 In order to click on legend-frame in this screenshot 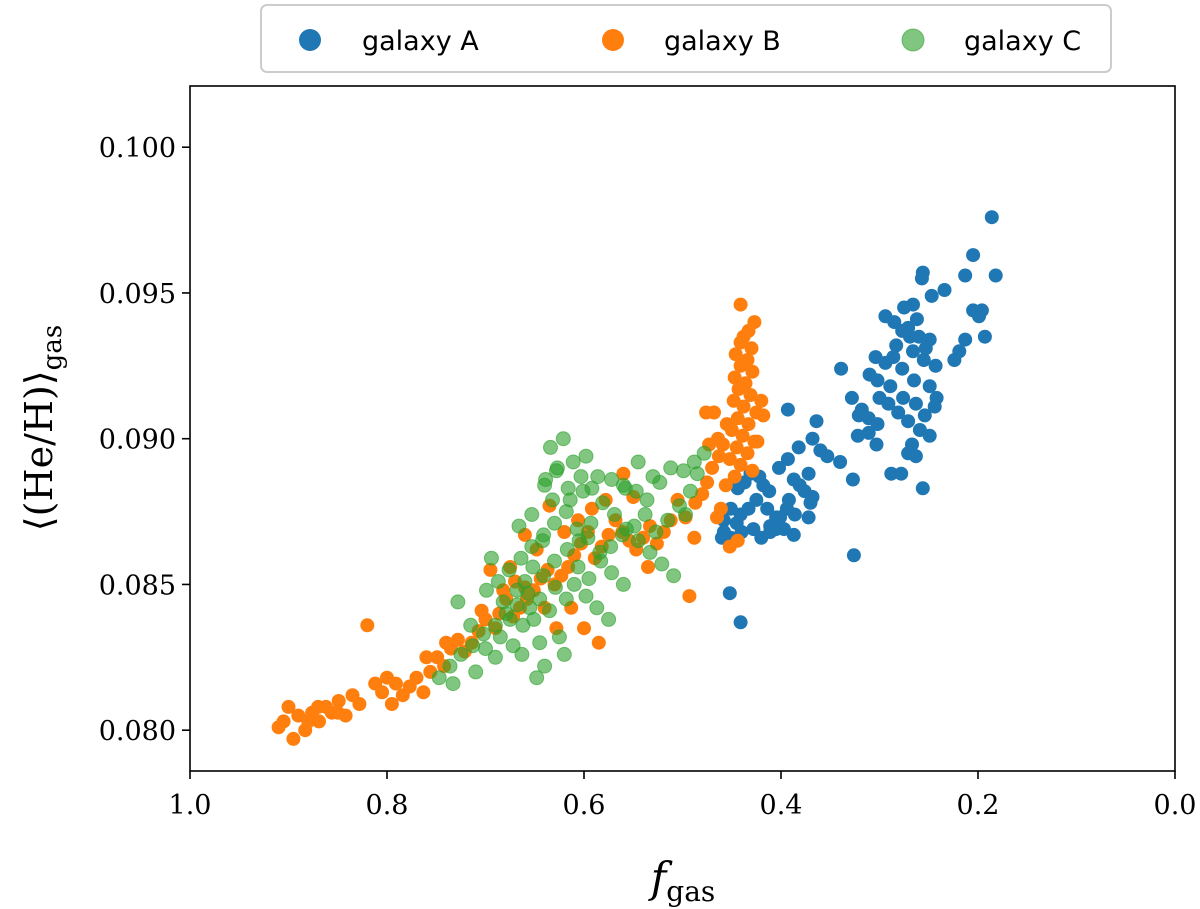, I will do `click(686, 38)`.